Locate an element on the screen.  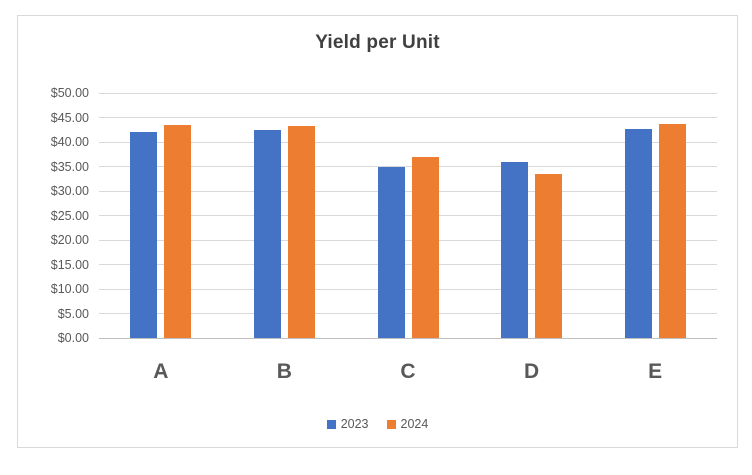
bar-2023-B is located at coordinates (267, 233).